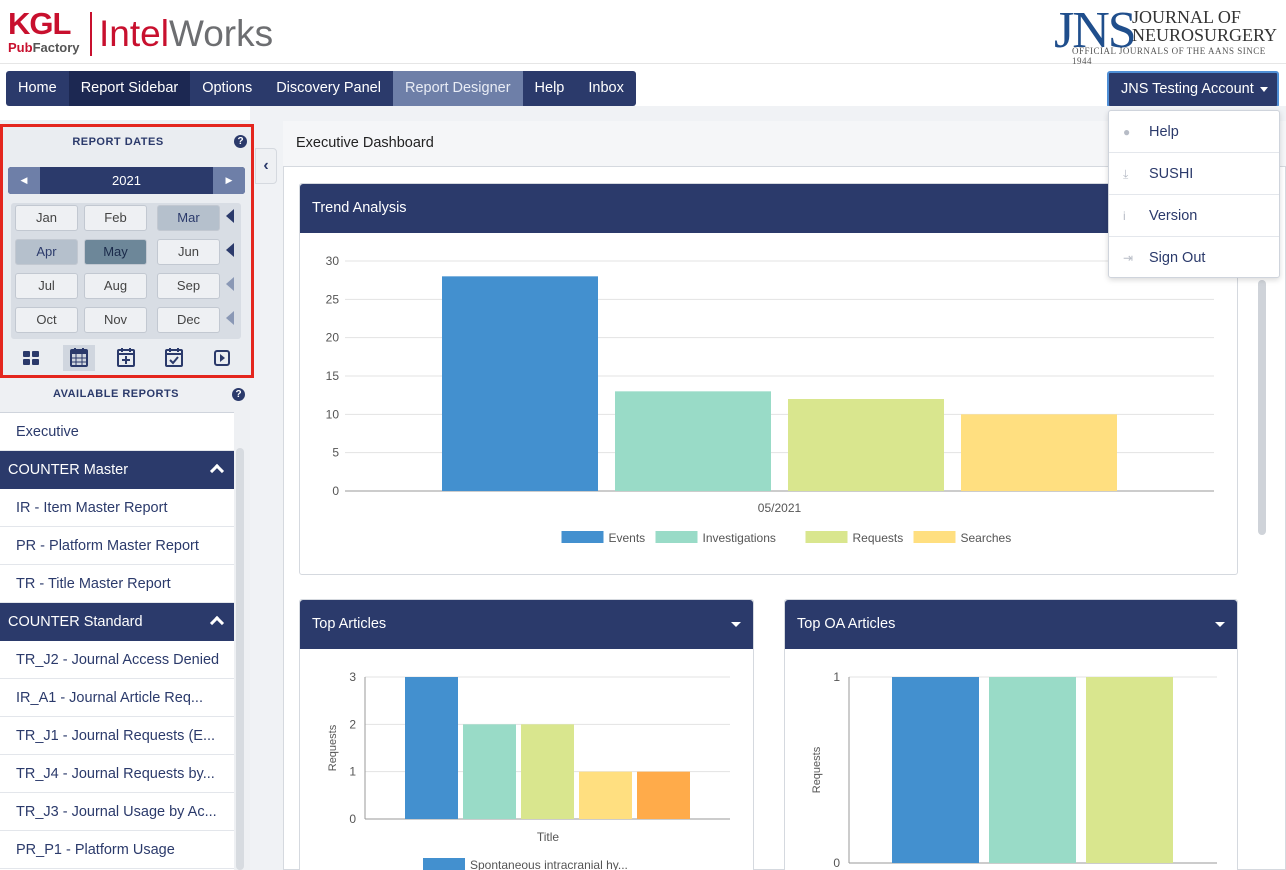 This screenshot has width=1286, height=870. What do you see at coordinates (1169, 56) in the screenshot?
I see `jns-tagline: OFFICIAL JOURNALS OF THE AANS SINCE 1944` at bounding box center [1169, 56].